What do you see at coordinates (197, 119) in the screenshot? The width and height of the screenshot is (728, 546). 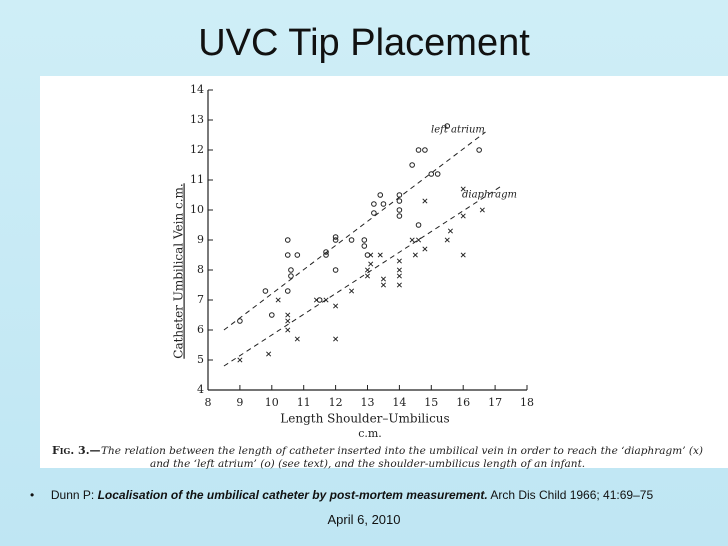 I see `y-tick-label: 13` at bounding box center [197, 119].